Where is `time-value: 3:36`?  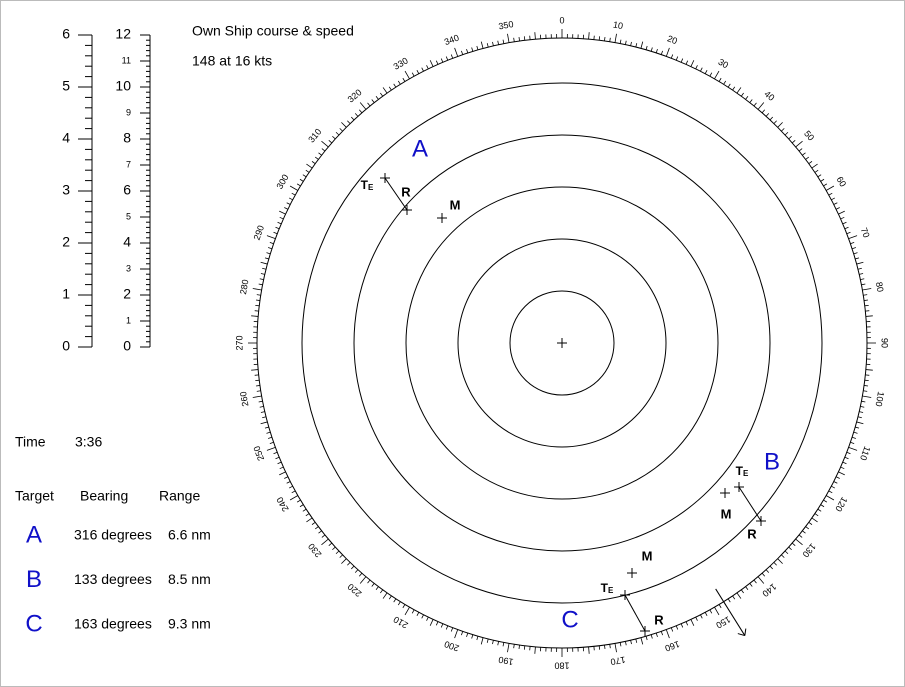
time-value: 3:36 is located at coordinates (88, 442).